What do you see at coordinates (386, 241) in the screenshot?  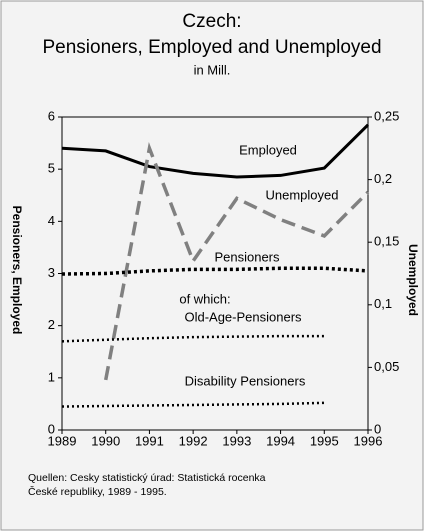 I see `y2-tick-label: 0,15` at bounding box center [386, 241].